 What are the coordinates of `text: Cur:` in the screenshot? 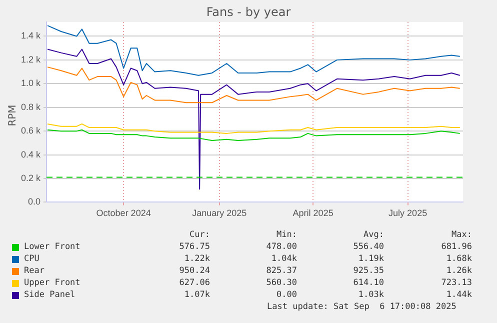 It's located at (199, 235).